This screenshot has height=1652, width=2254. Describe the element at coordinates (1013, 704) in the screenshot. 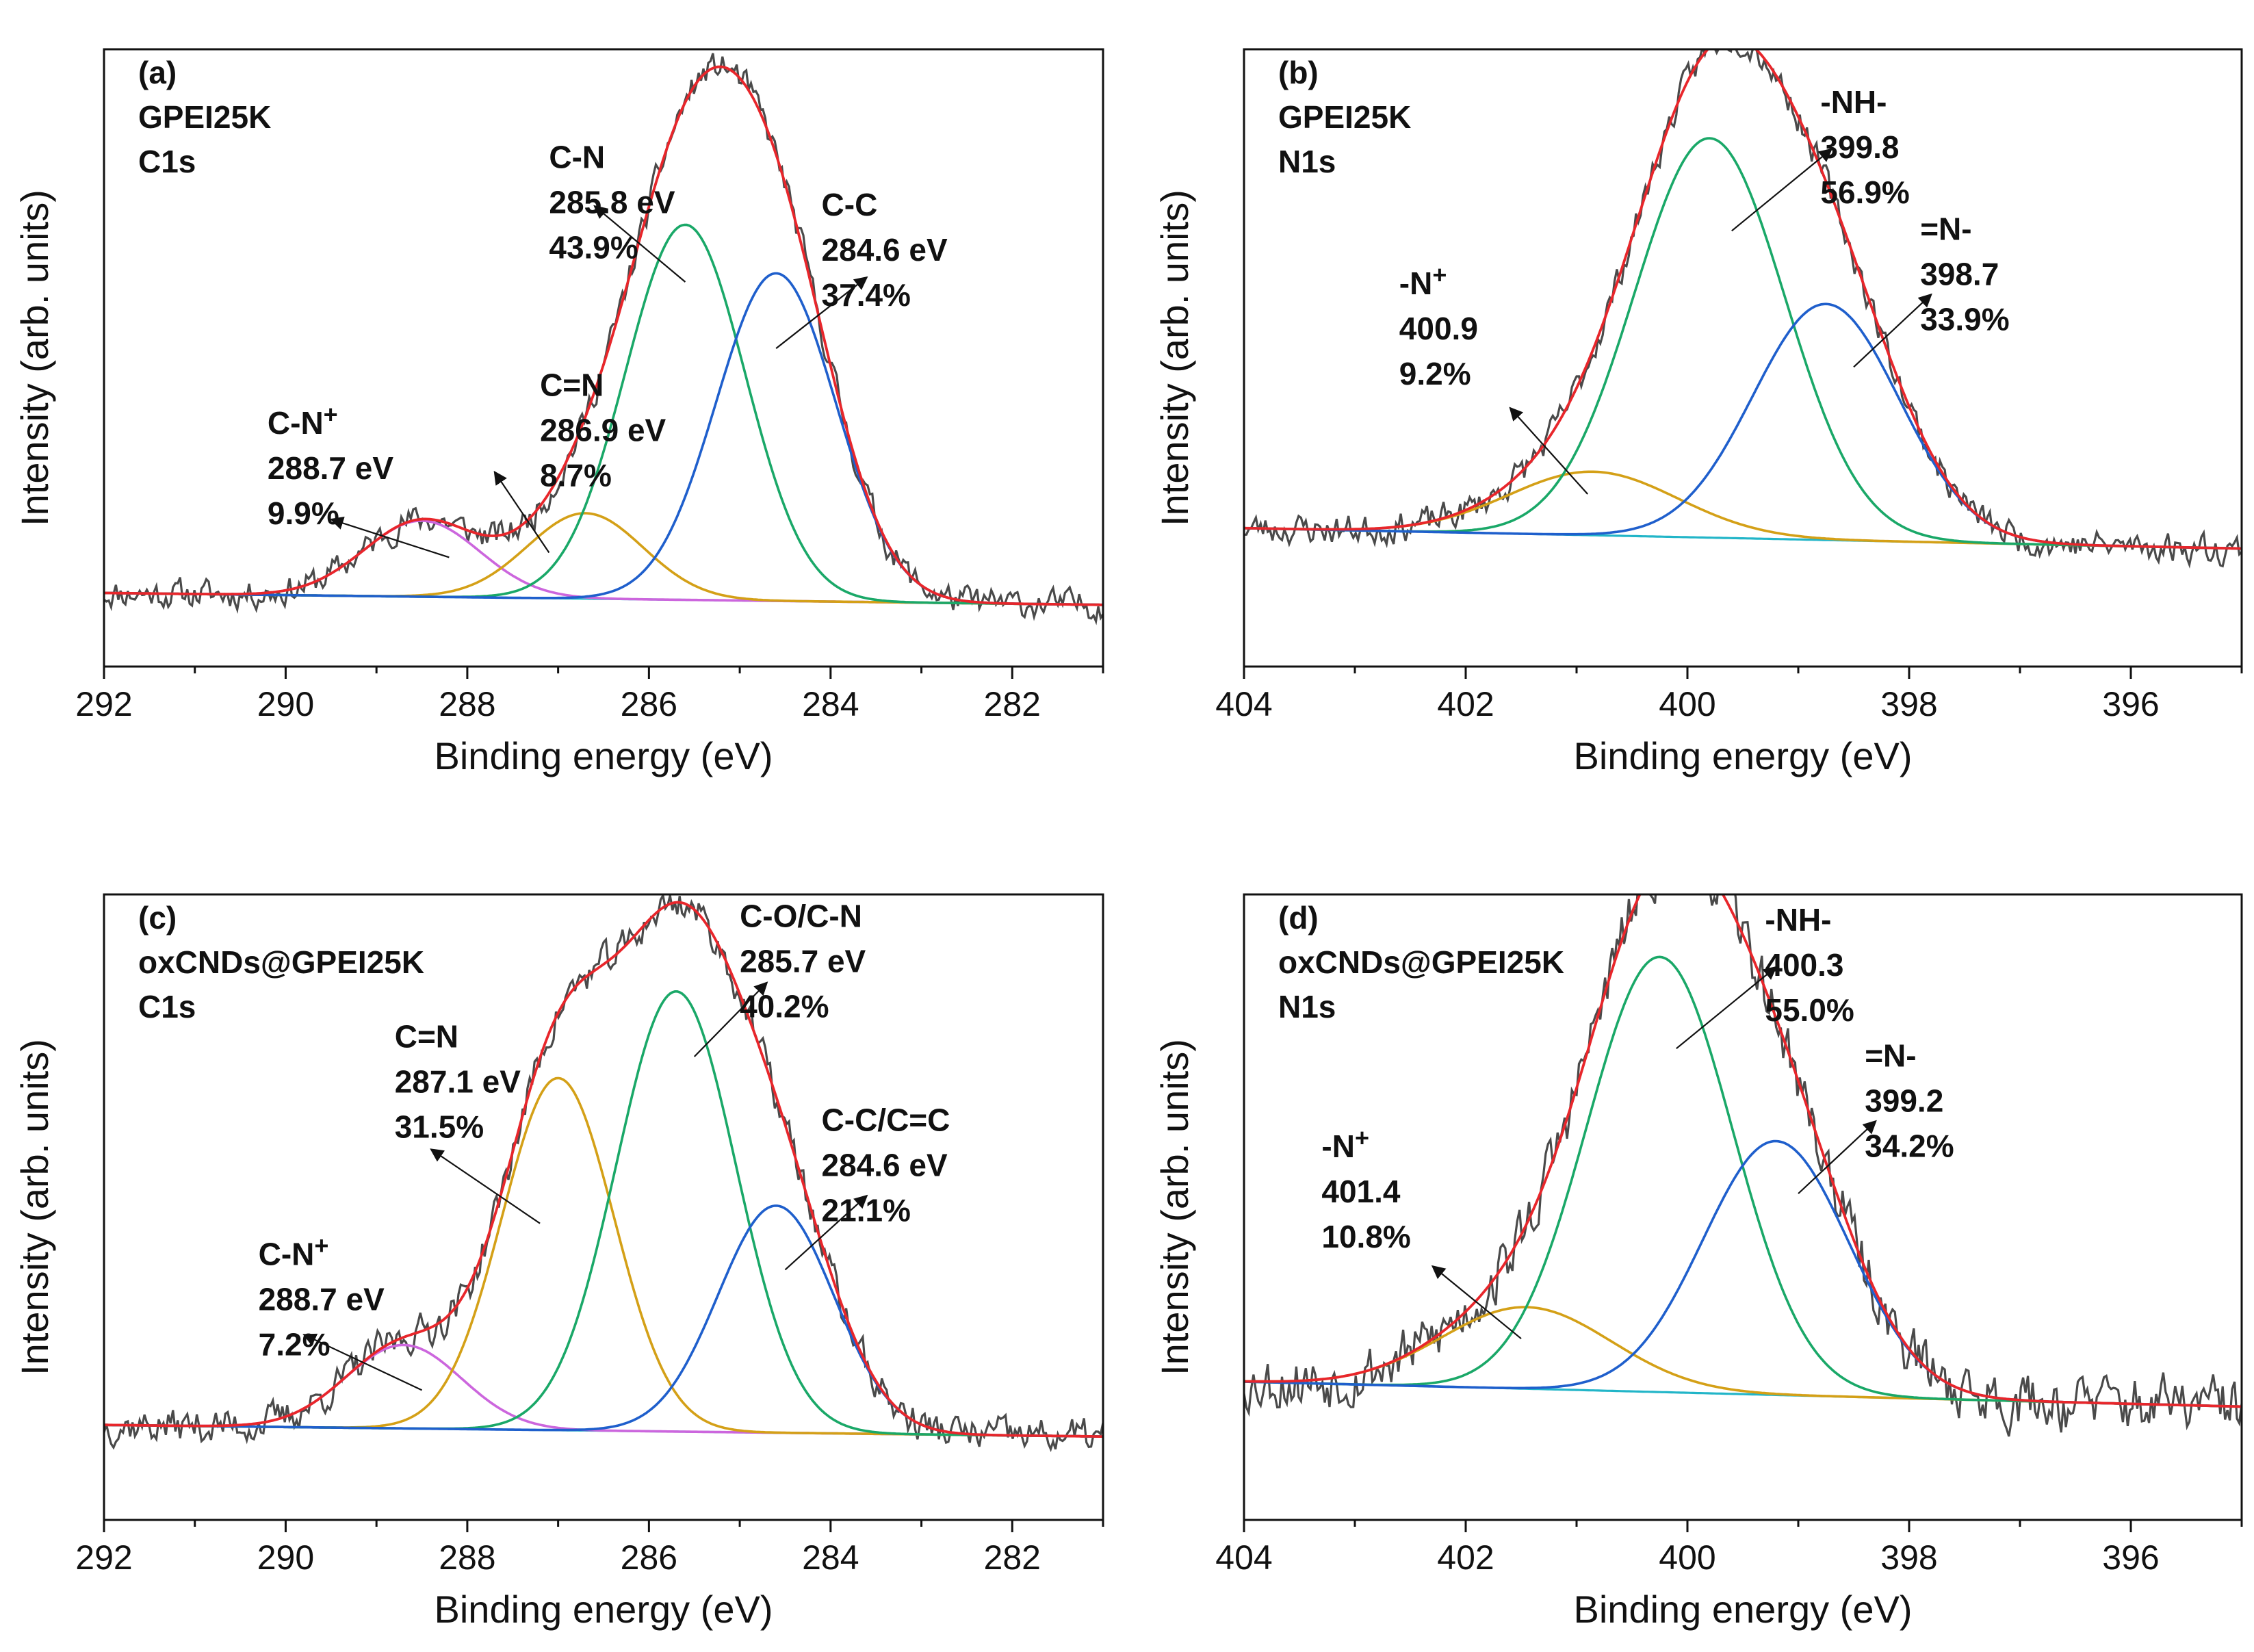

I see `x-tick-label: 282` at that location.